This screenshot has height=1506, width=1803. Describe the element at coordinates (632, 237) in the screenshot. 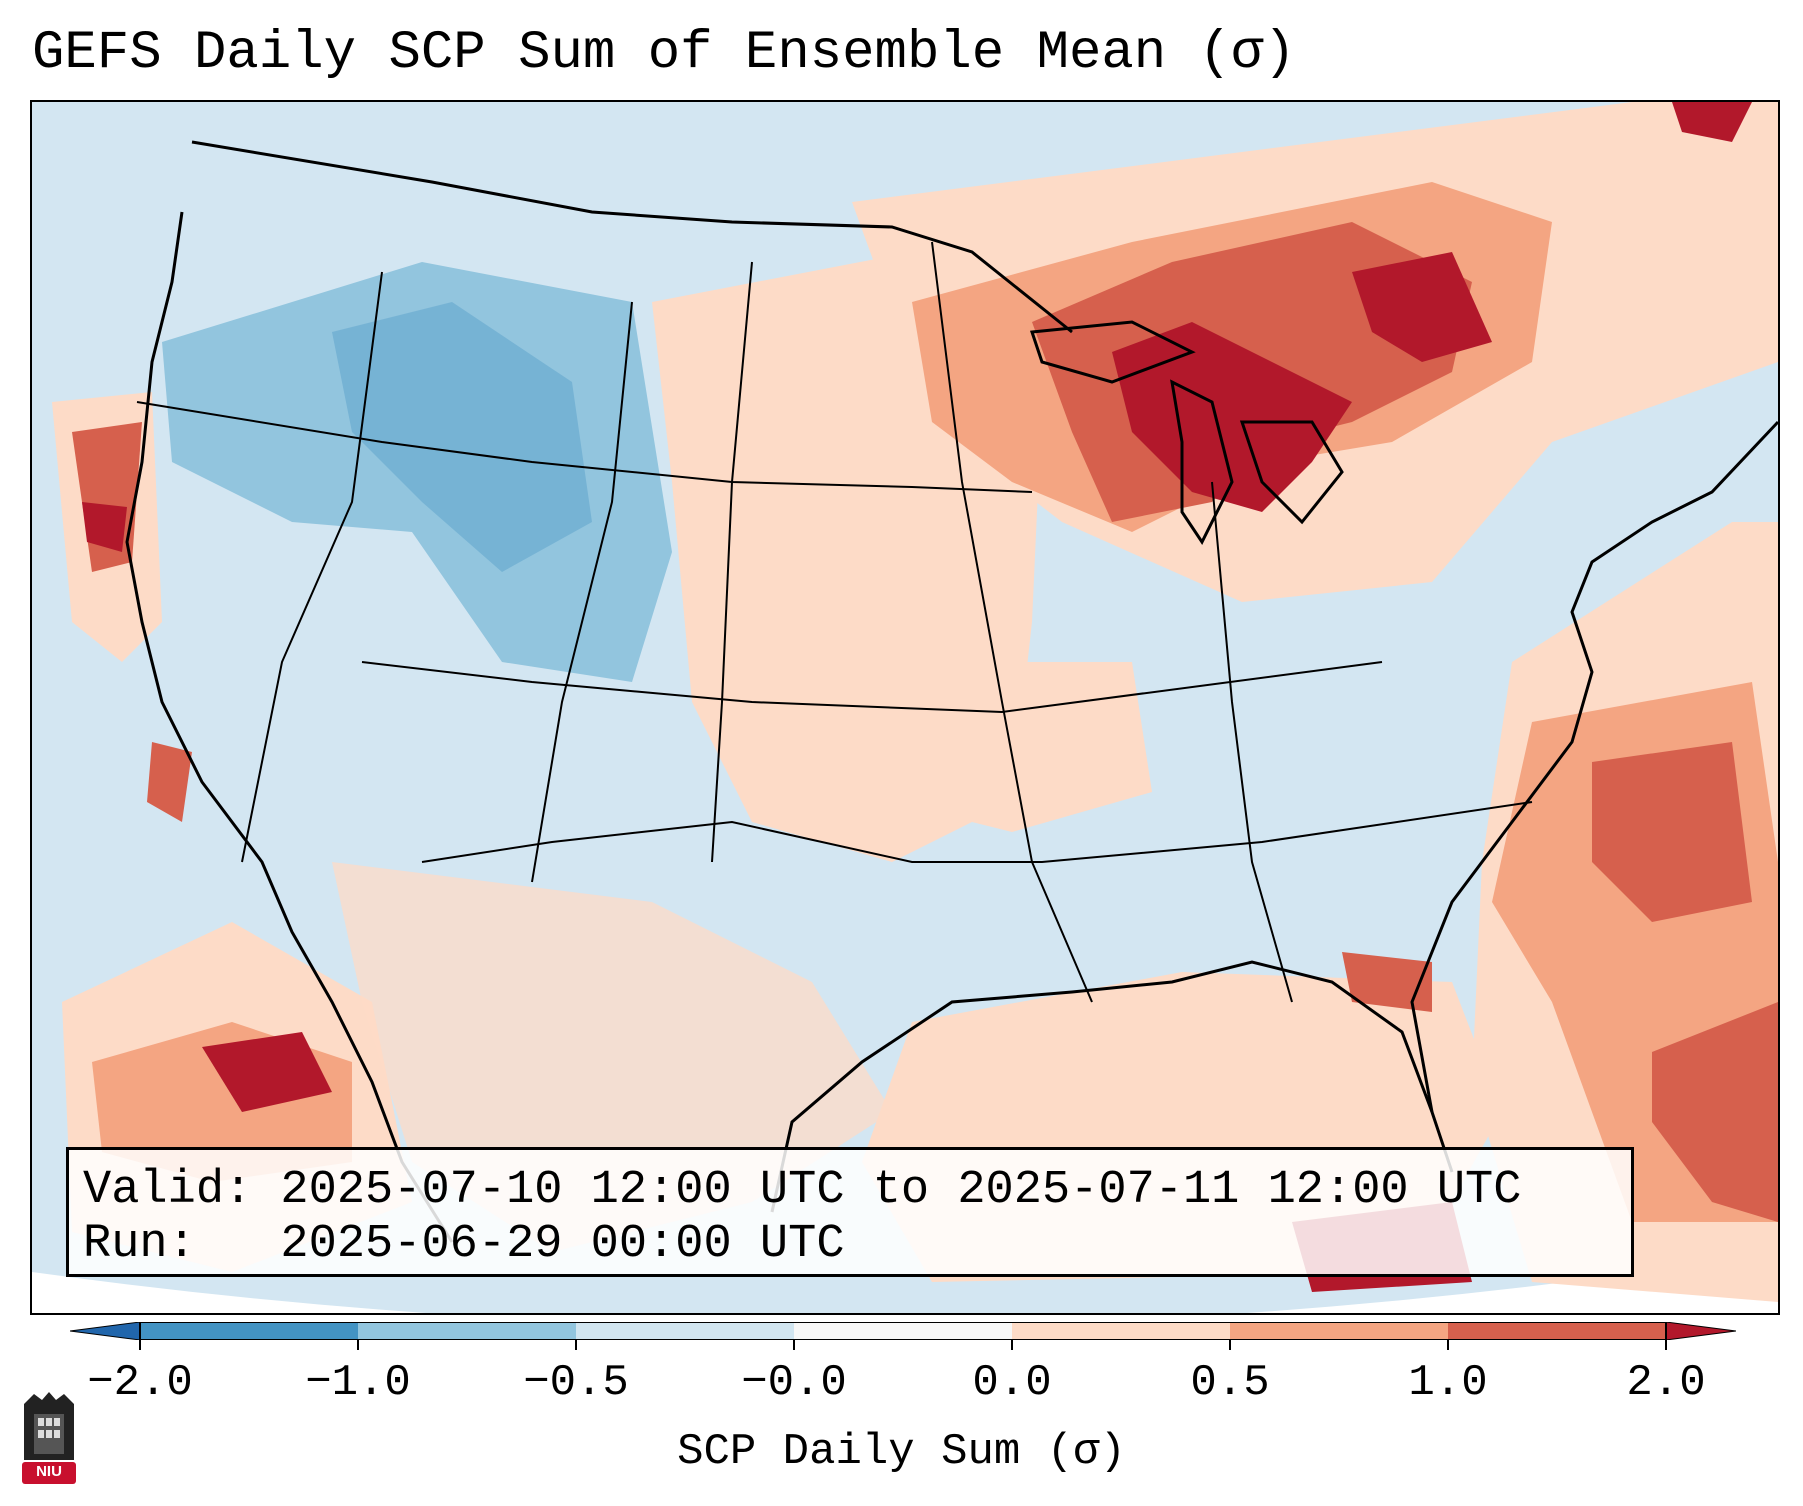

I see `canada-border` at that location.